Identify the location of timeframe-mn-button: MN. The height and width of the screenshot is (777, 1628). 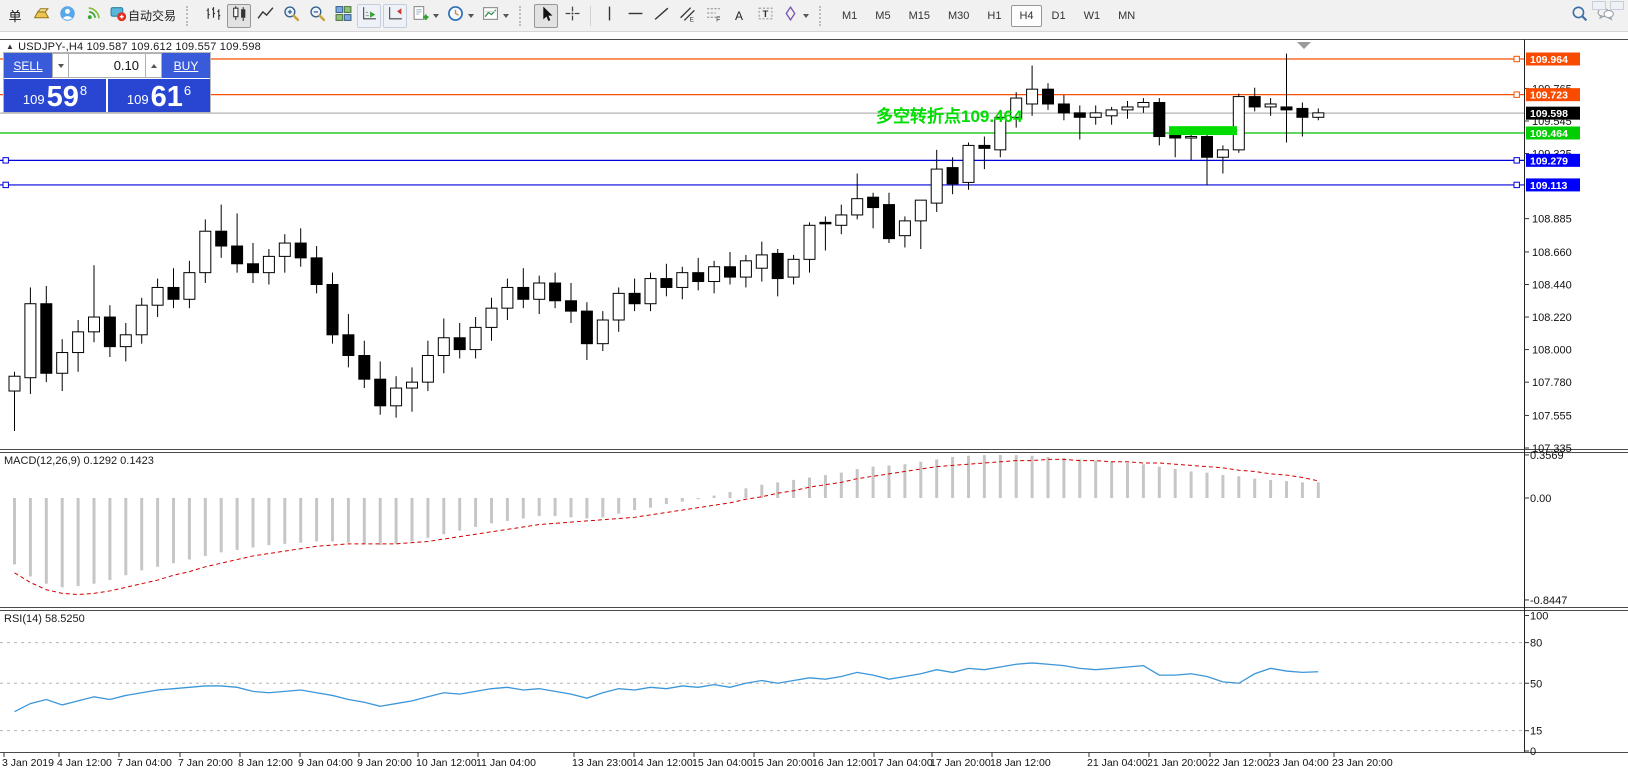
(1127, 15).